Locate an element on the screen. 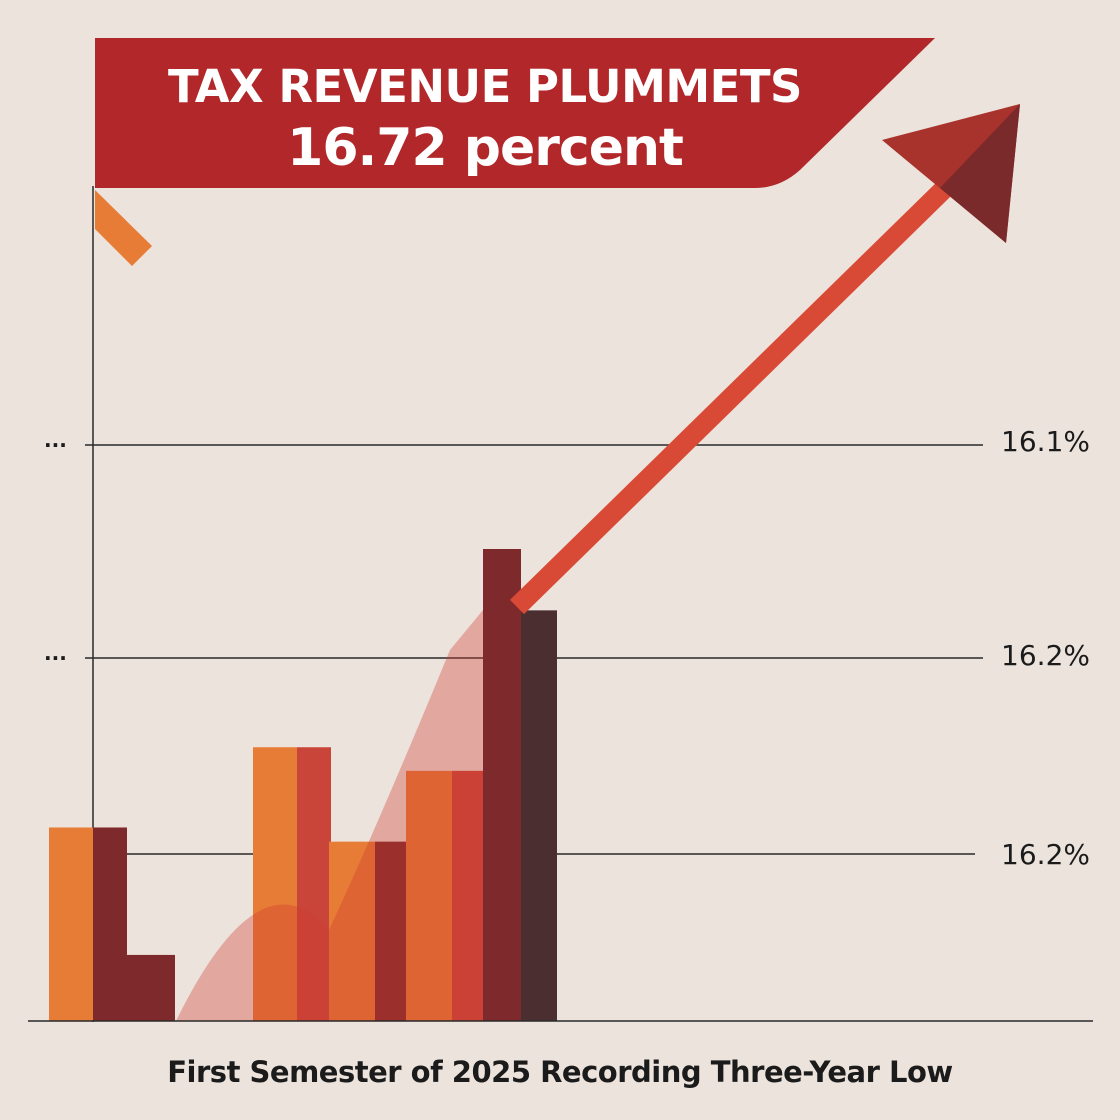 The width and height of the screenshot is (1120, 1120). title-banner is located at coordinates (515, 113).